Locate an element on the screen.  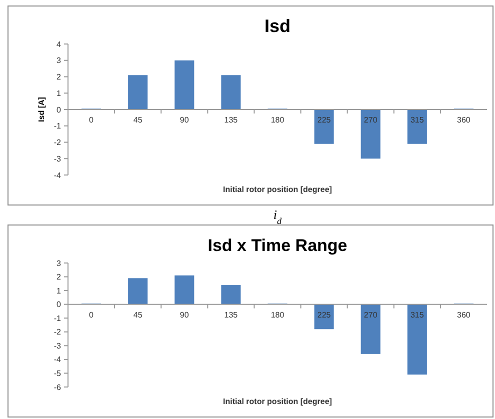
chart-title: Isd is located at coordinates (277, 26).